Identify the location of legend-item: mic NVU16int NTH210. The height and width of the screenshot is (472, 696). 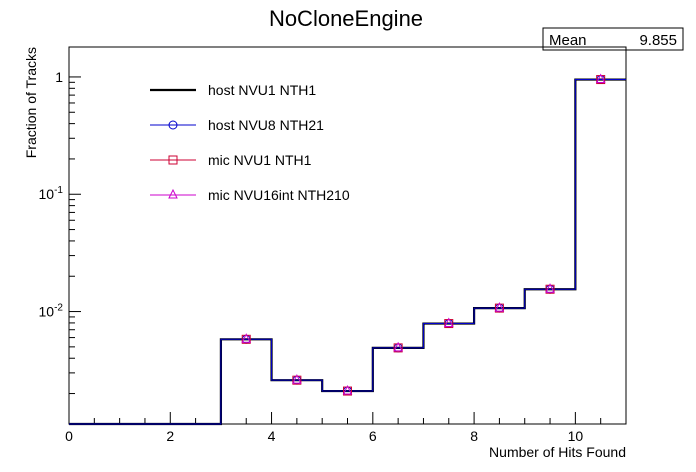
(250, 195).